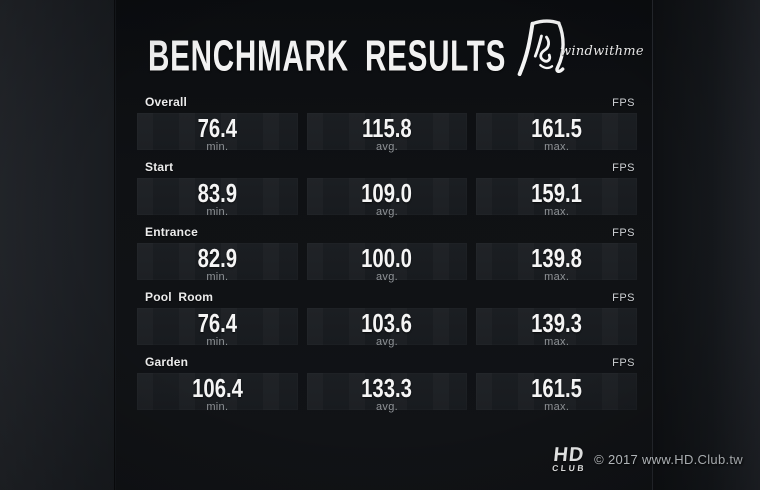 This screenshot has width=760, height=490. What do you see at coordinates (387, 101) in the screenshot?
I see `section-header: Overall FPS` at bounding box center [387, 101].